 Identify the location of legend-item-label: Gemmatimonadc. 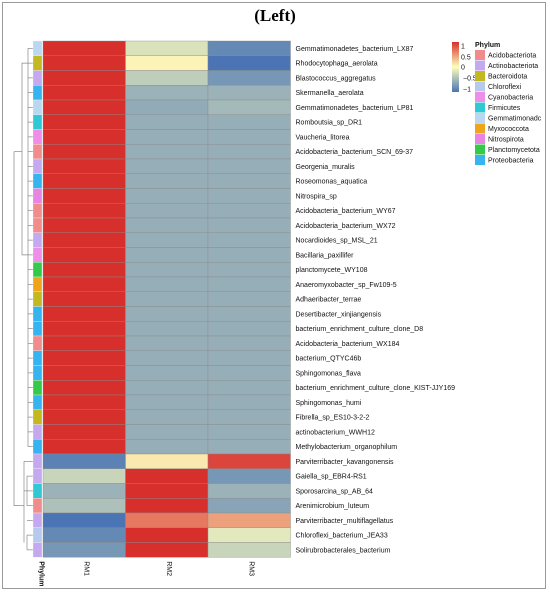
(515, 119).